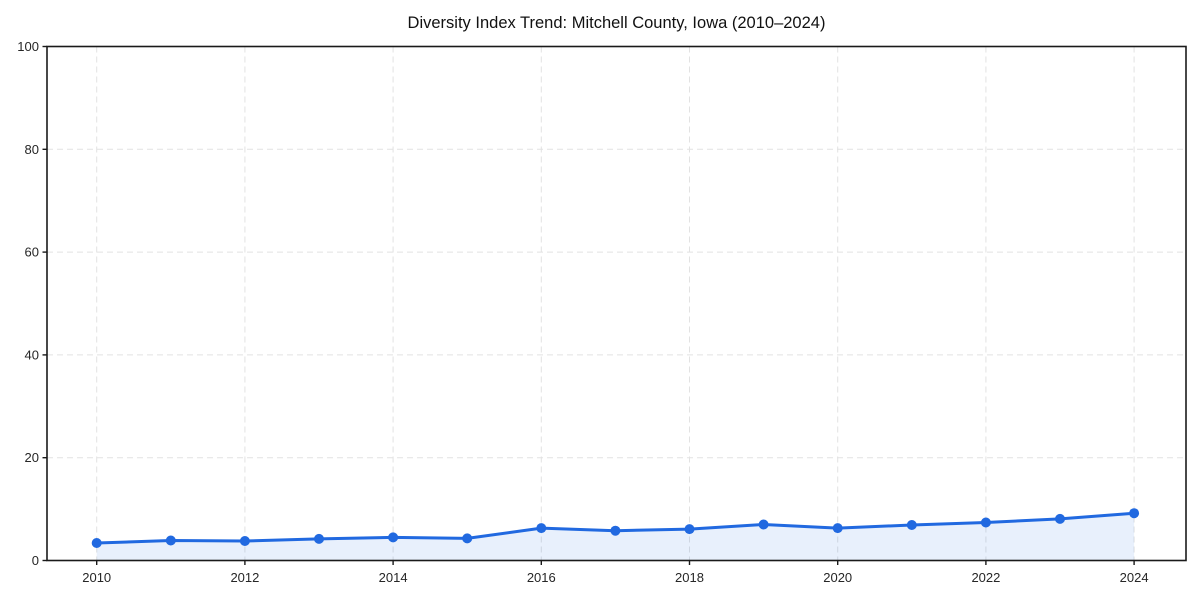 The height and width of the screenshot is (600, 1200). Describe the element at coordinates (1134, 577) in the screenshot. I see `x-tick-label: 2024` at that location.